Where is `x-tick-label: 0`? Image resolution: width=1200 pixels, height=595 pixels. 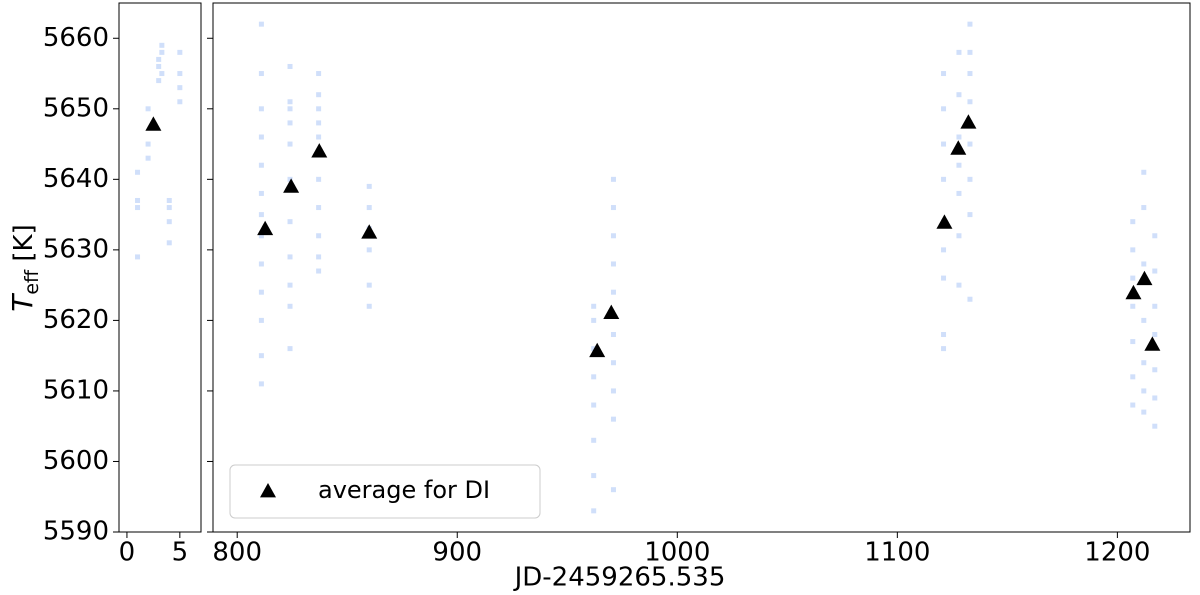 x-tick-label: 0 is located at coordinates (127, 553).